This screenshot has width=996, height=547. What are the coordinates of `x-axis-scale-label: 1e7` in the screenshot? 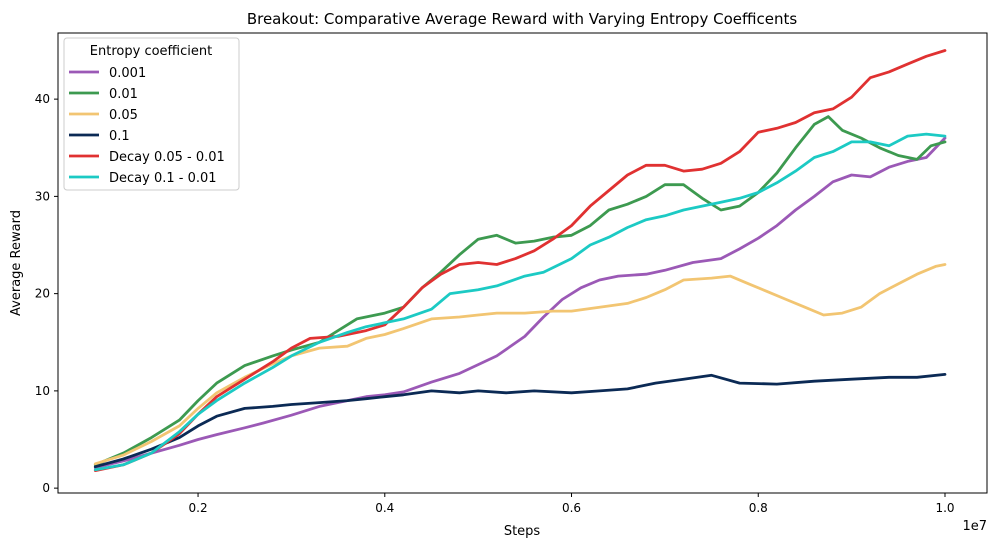 It's located at (974, 526).